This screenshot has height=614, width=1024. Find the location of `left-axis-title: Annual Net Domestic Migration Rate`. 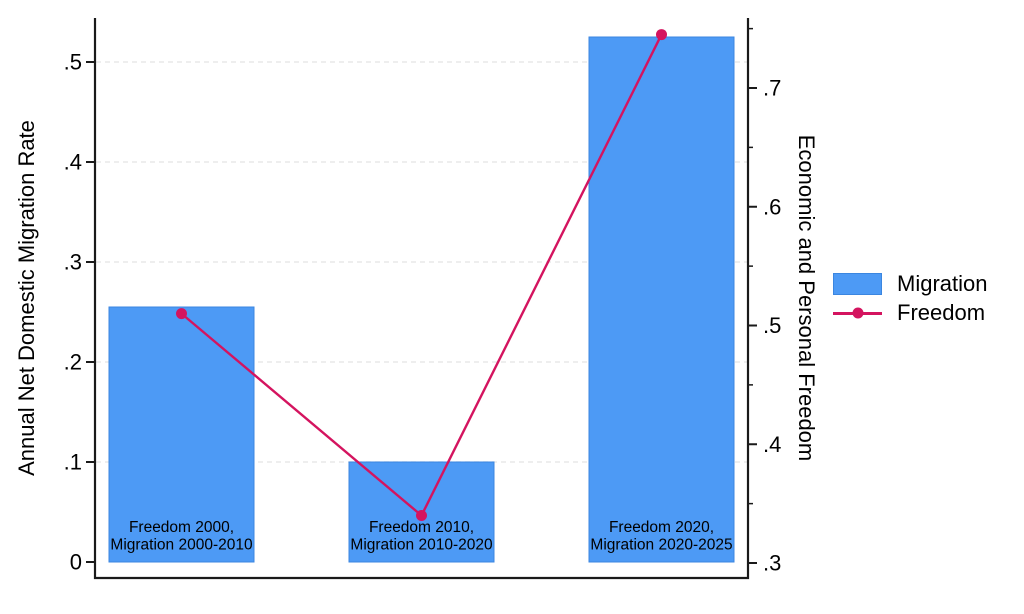

left-axis-title: Annual Net Domestic Migration Rate is located at coordinates (26, 298).